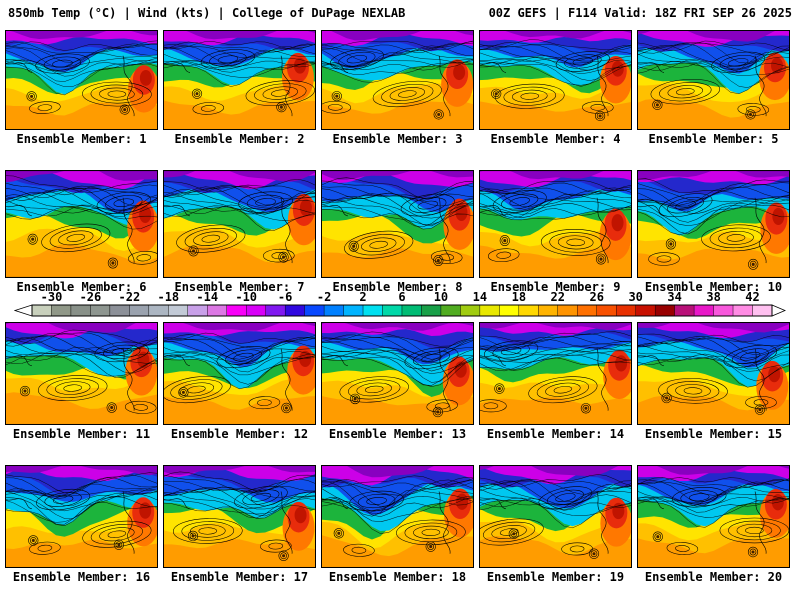 The height and width of the screenshot is (600, 800). Describe the element at coordinates (239, 577) in the screenshot. I see `ensemble-member-label: Ensemble Member: 17` at that location.